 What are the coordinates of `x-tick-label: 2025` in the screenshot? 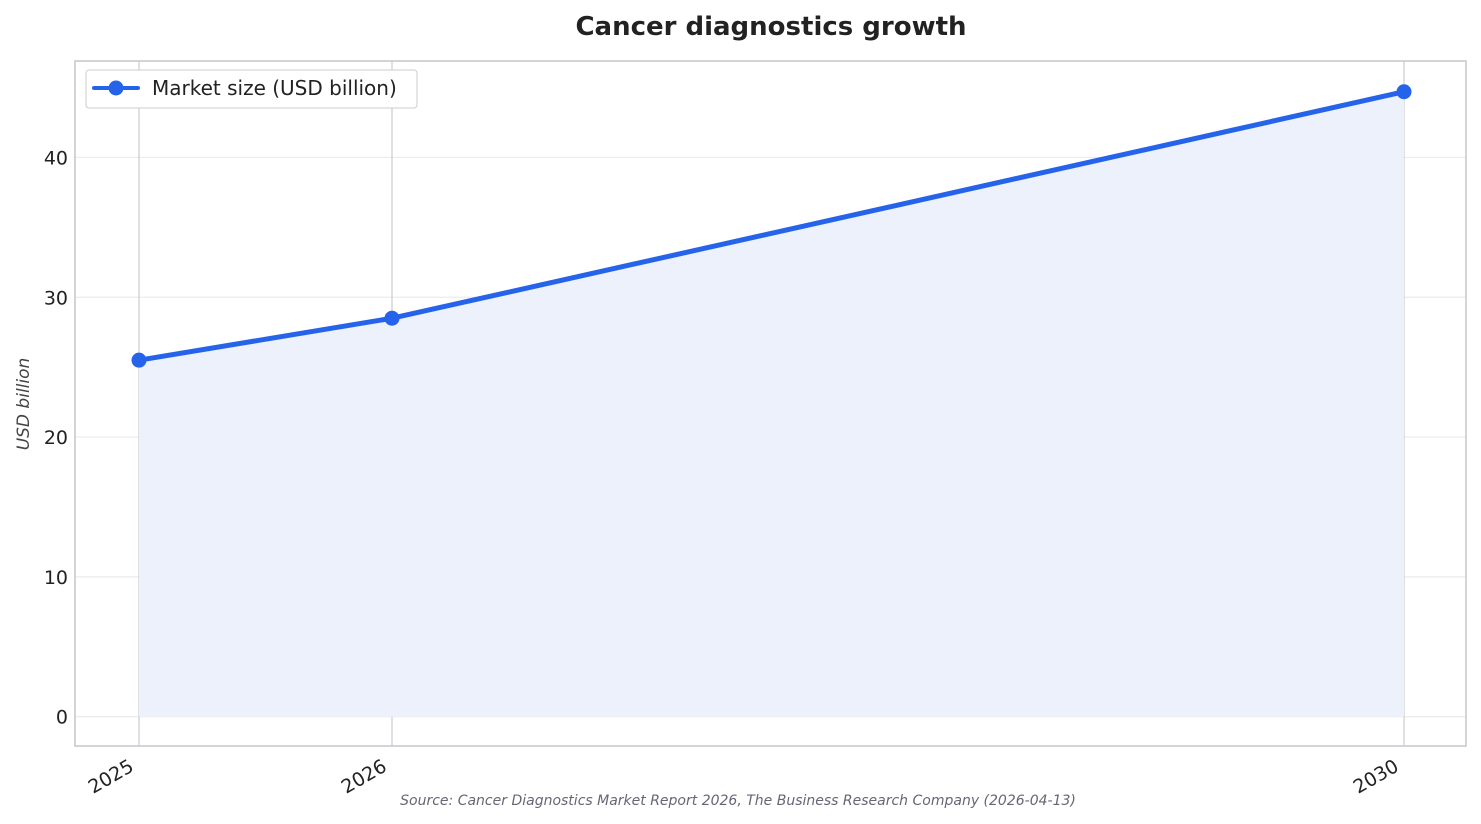 It's located at (111, 776).